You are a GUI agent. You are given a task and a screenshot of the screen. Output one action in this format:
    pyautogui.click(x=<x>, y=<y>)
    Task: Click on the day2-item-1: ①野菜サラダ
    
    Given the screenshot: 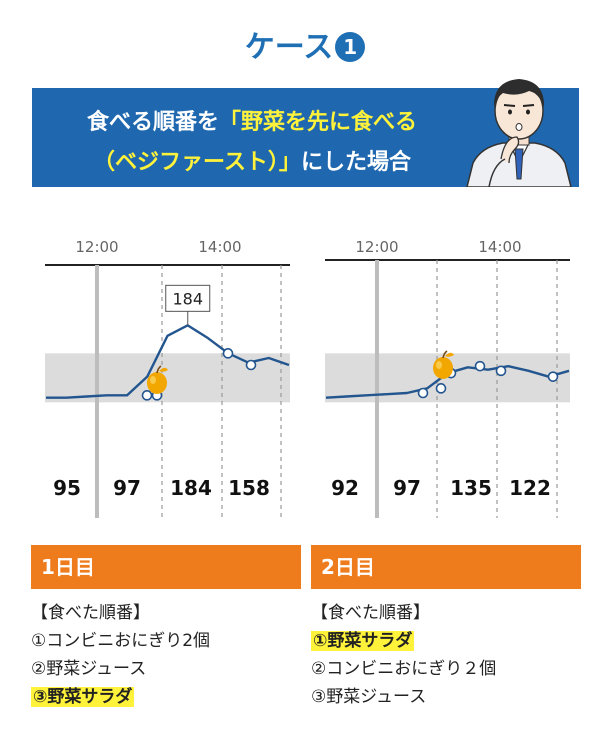 What is the action you would take?
    pyautogui.click(x=363, y=641)
    